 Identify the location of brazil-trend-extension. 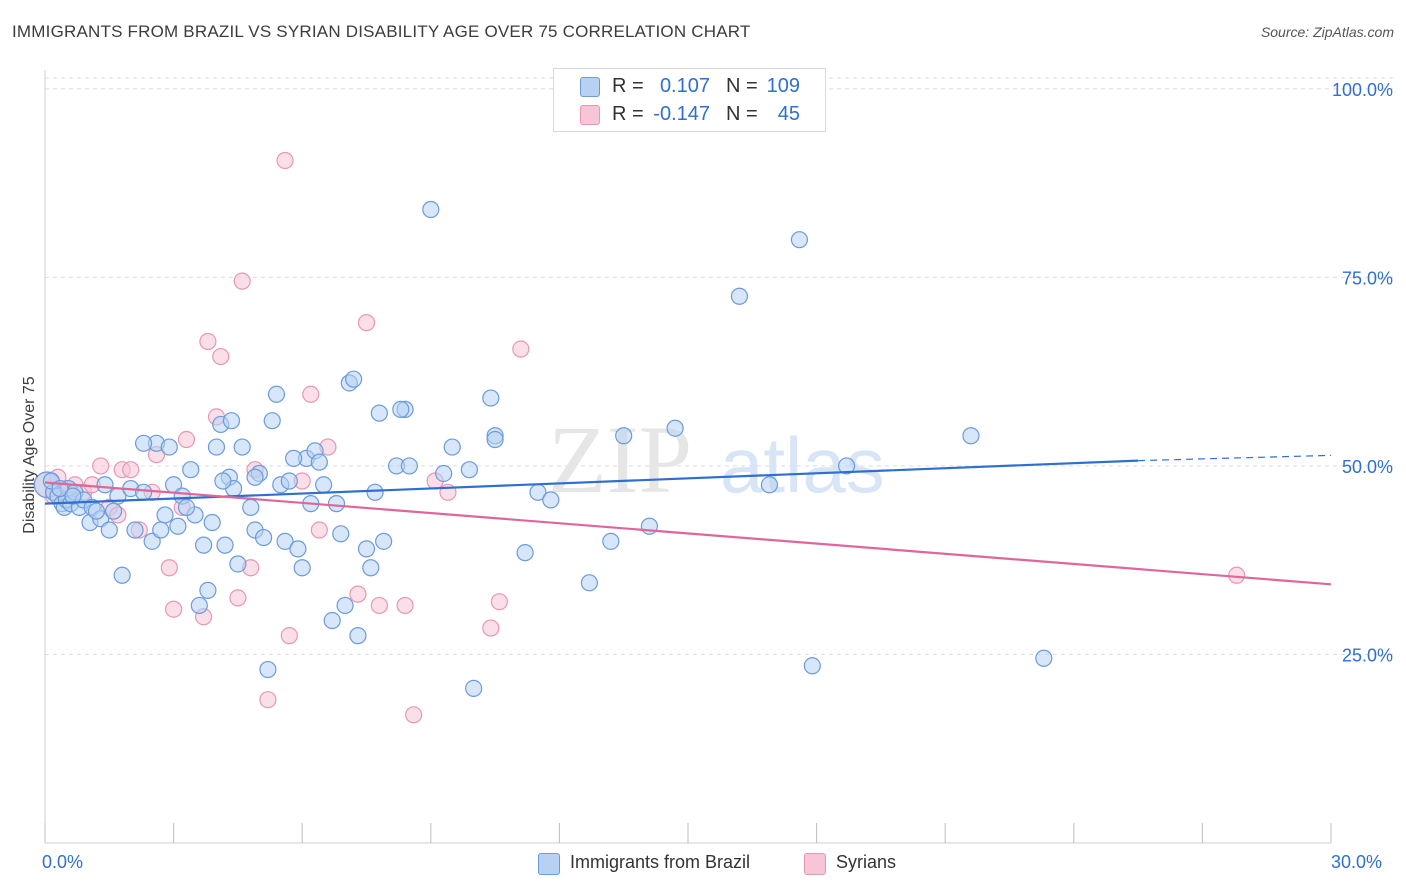
(1235, 458).